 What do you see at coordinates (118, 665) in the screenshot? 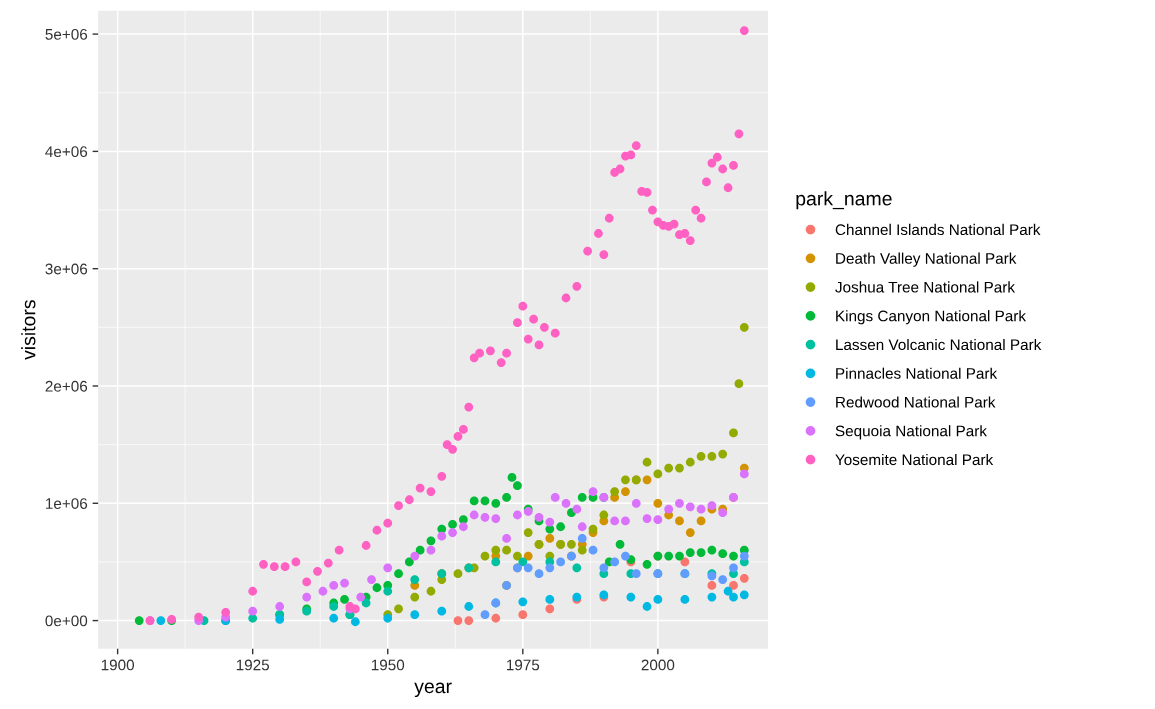
I see `x-tick-label: 1900` at bounding box center [118, 665].